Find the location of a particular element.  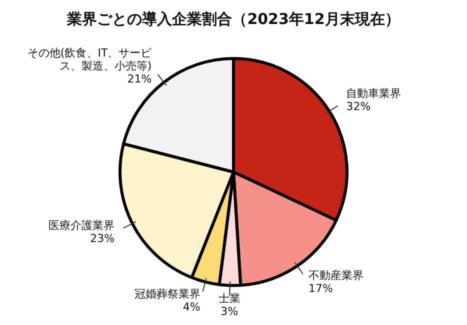

chart-title: 業界ごとの導入企業割合（2023年12月末現在） is located at coordinates (233, 19).